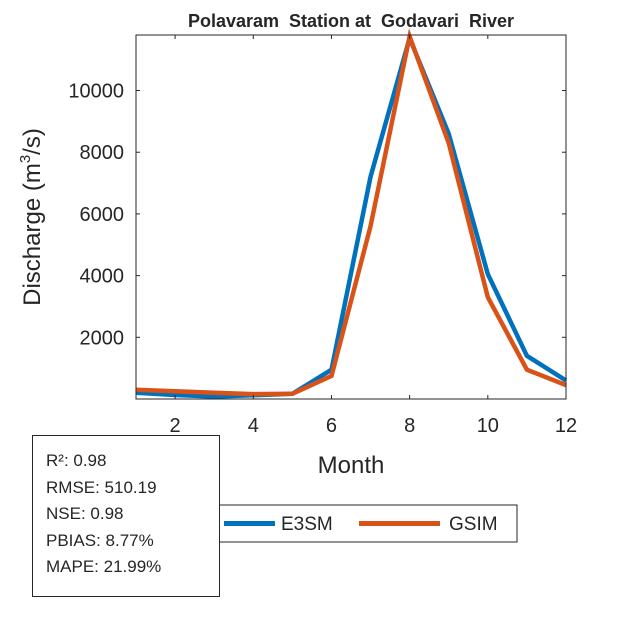 The height and width of the screenshot is (625, 625). Describe the element at coordinates (32, 234) in the screenshot. I see `y-axis-label-main: Discharge (m` at that location.